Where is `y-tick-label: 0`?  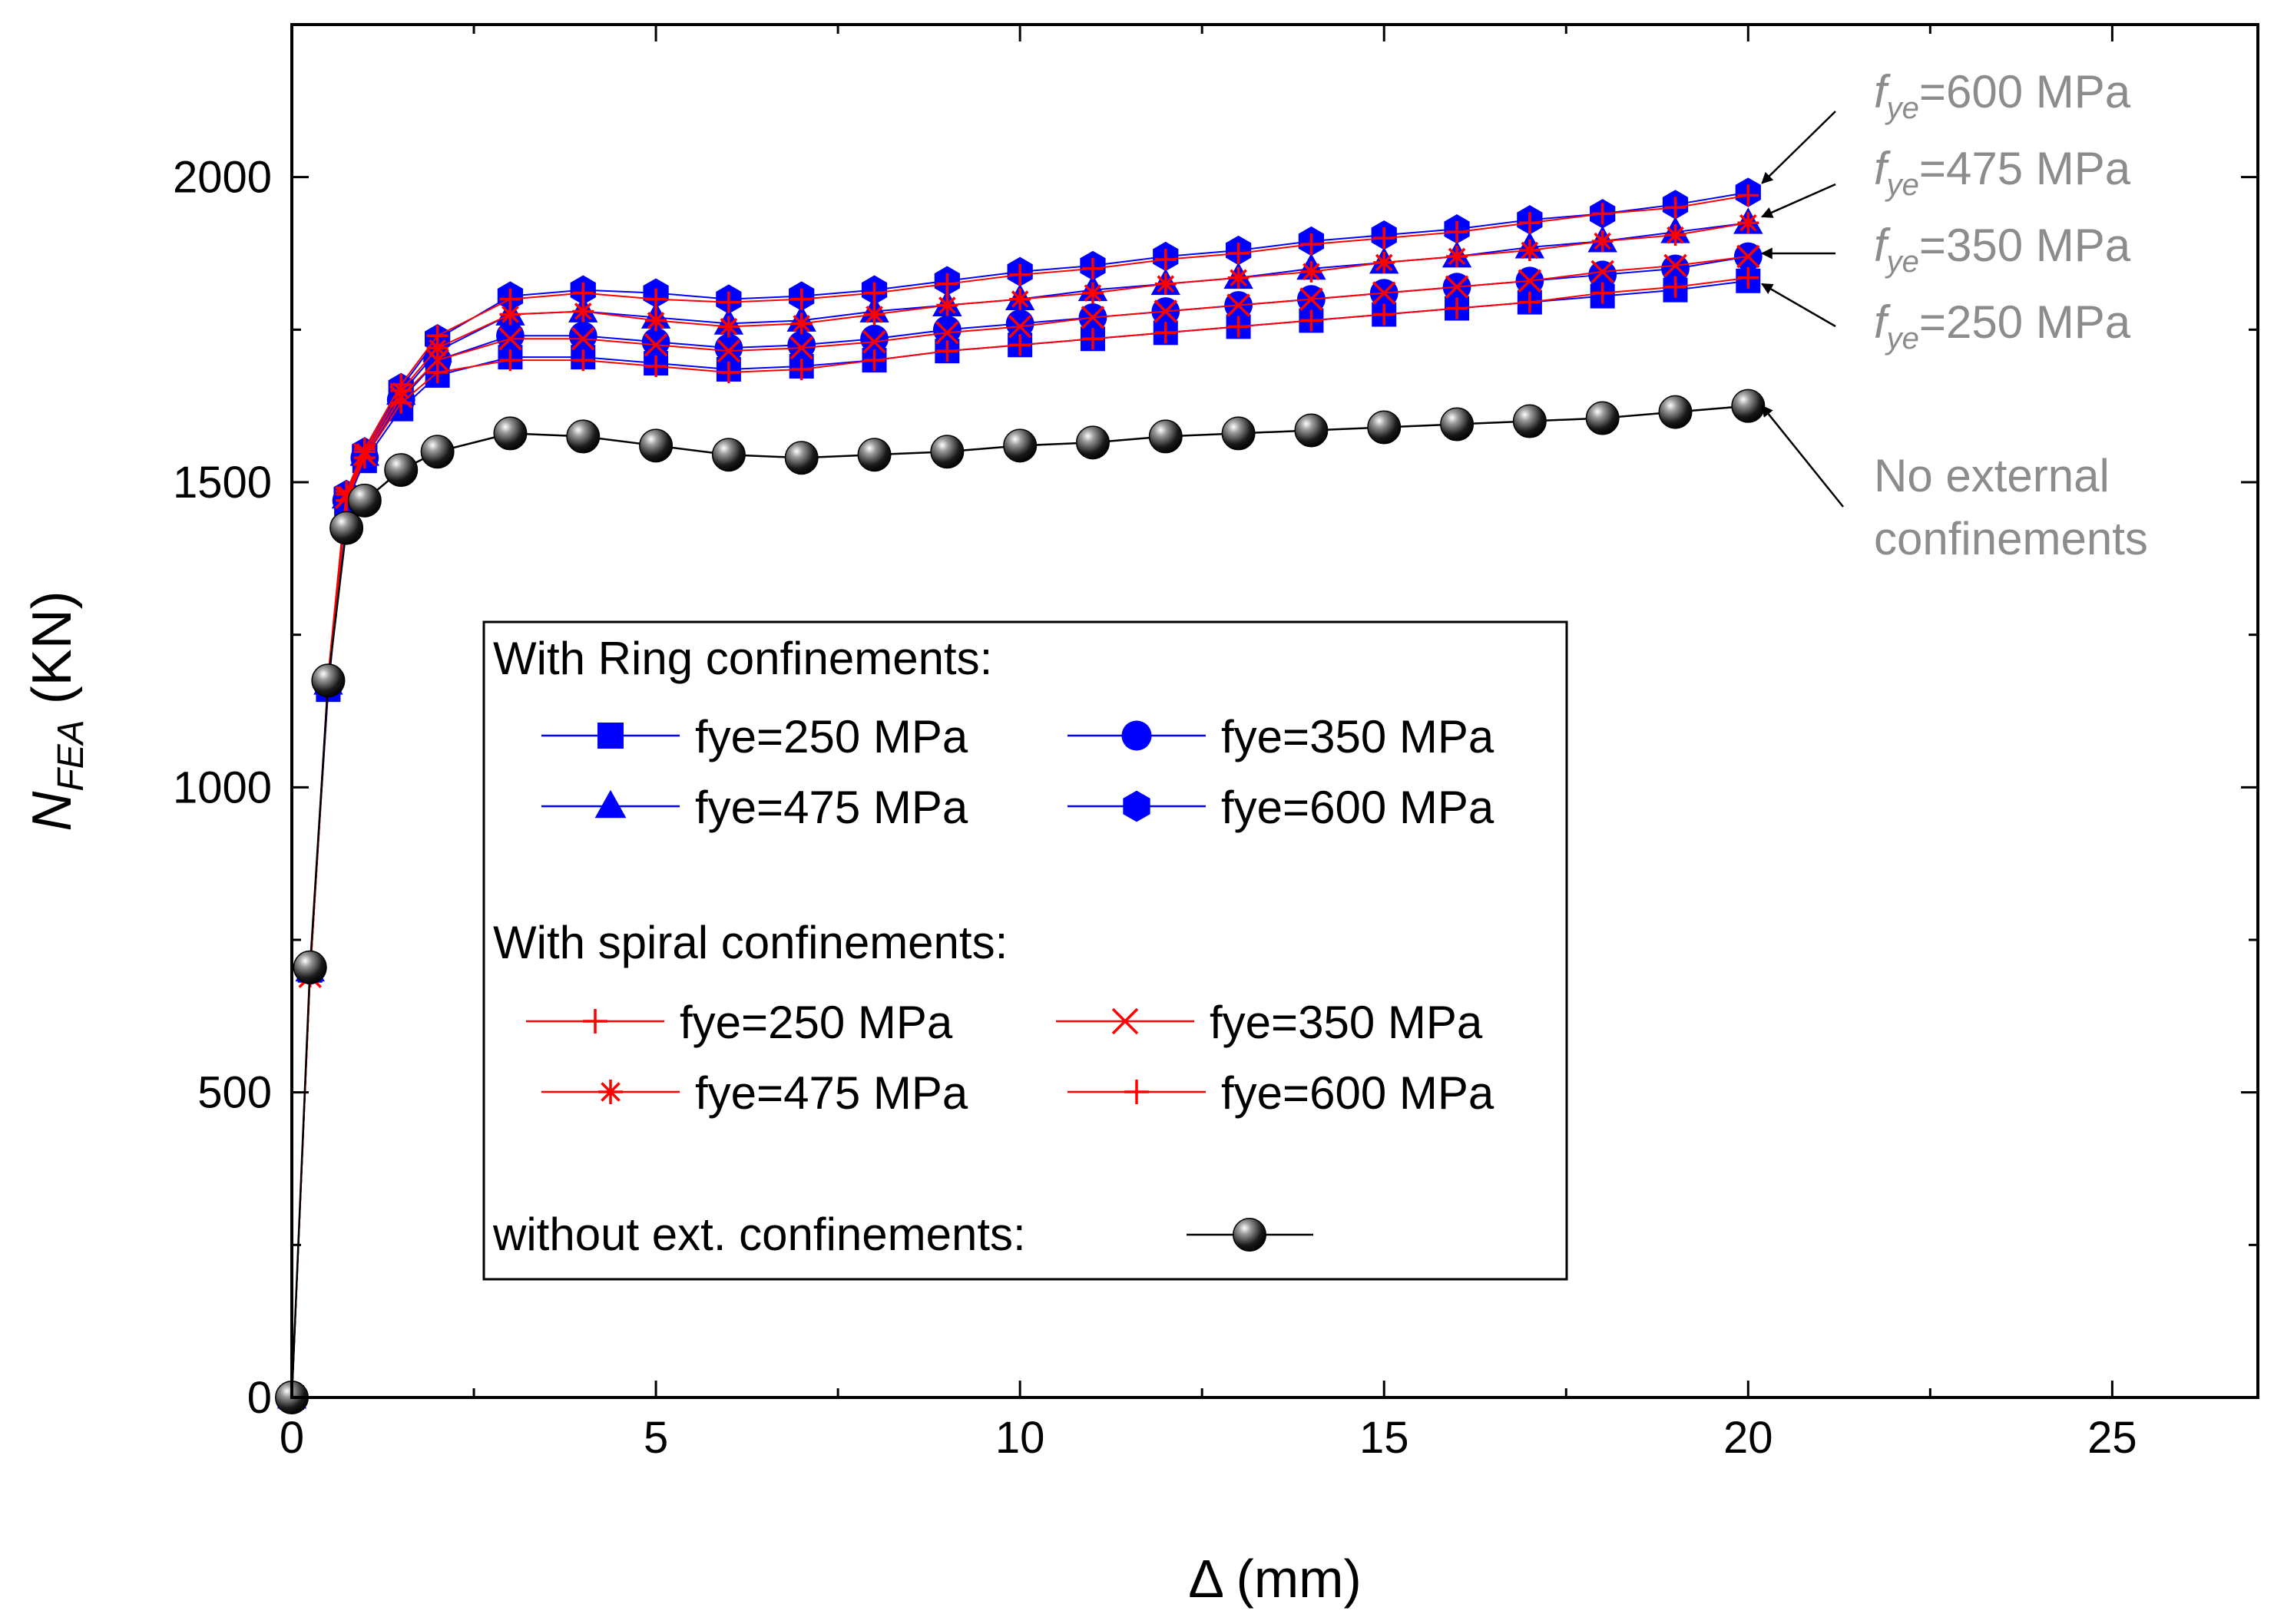 y-tick-label: 0 is located at coordinates (259, 1398).